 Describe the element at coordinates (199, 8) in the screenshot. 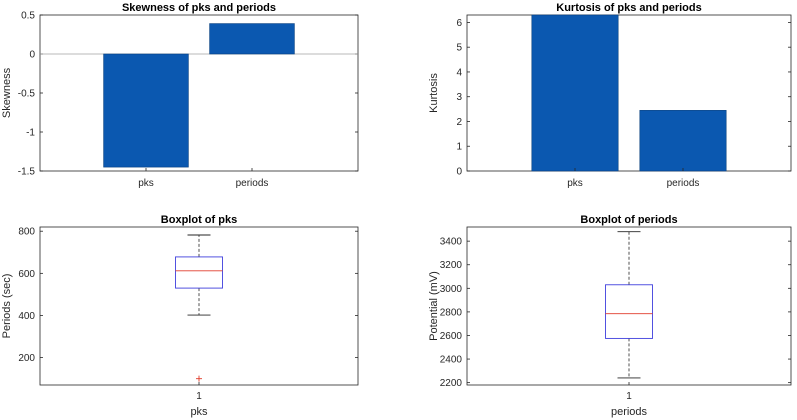

I see `chart-title: Skewness of pks and periods` at that location.